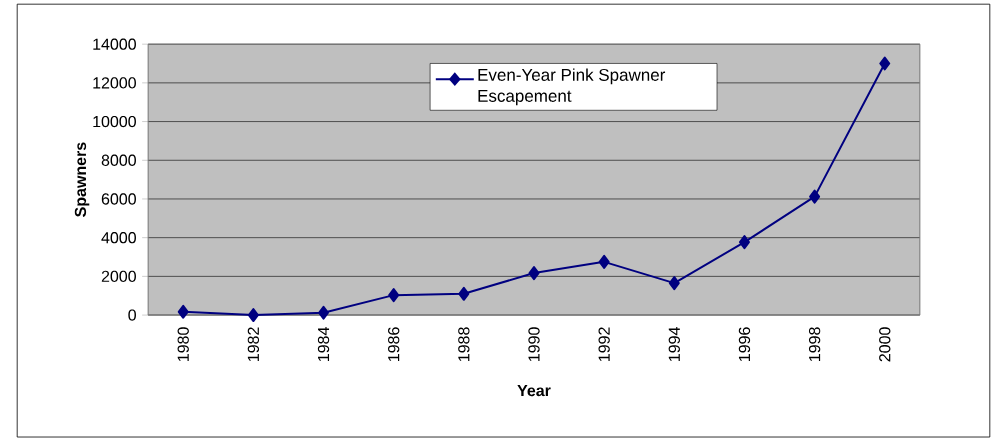 The image size is (1003, 440). I want to click on y-tick-label: 12000, so click(114, 83).